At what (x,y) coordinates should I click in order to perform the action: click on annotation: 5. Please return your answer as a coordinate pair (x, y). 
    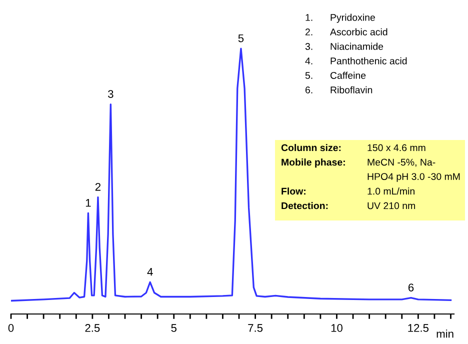
    Looking at the image, I should click on (241, 38).